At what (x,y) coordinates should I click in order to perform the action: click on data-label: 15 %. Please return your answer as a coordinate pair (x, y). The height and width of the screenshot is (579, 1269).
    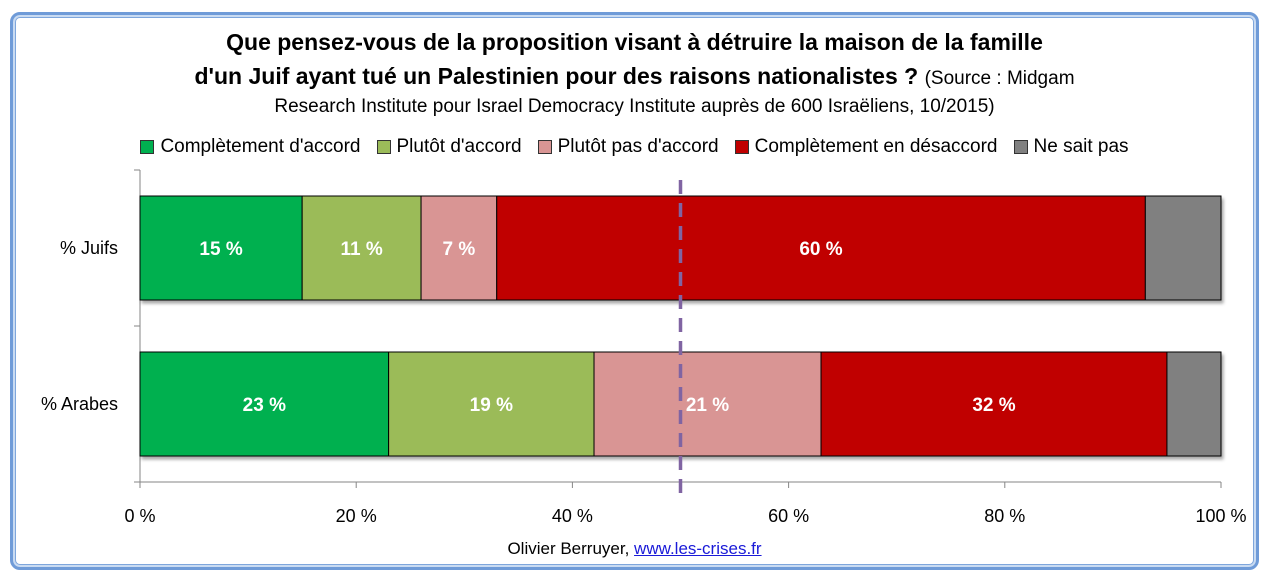
    Looking at the image, I should click on (220, 249).